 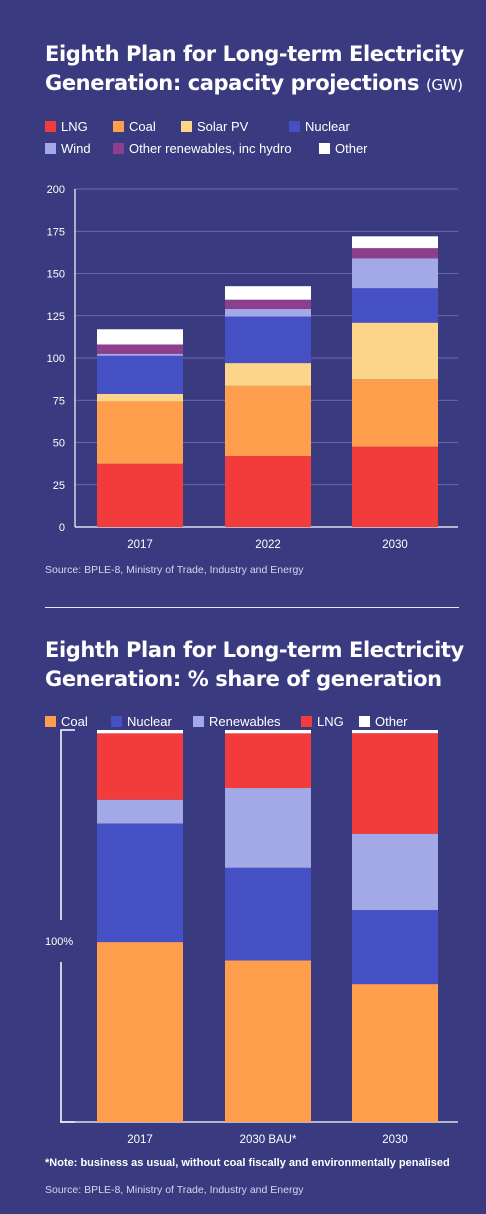 I want to click on bar-solar-pv-2030, so click(x=395, y=351).